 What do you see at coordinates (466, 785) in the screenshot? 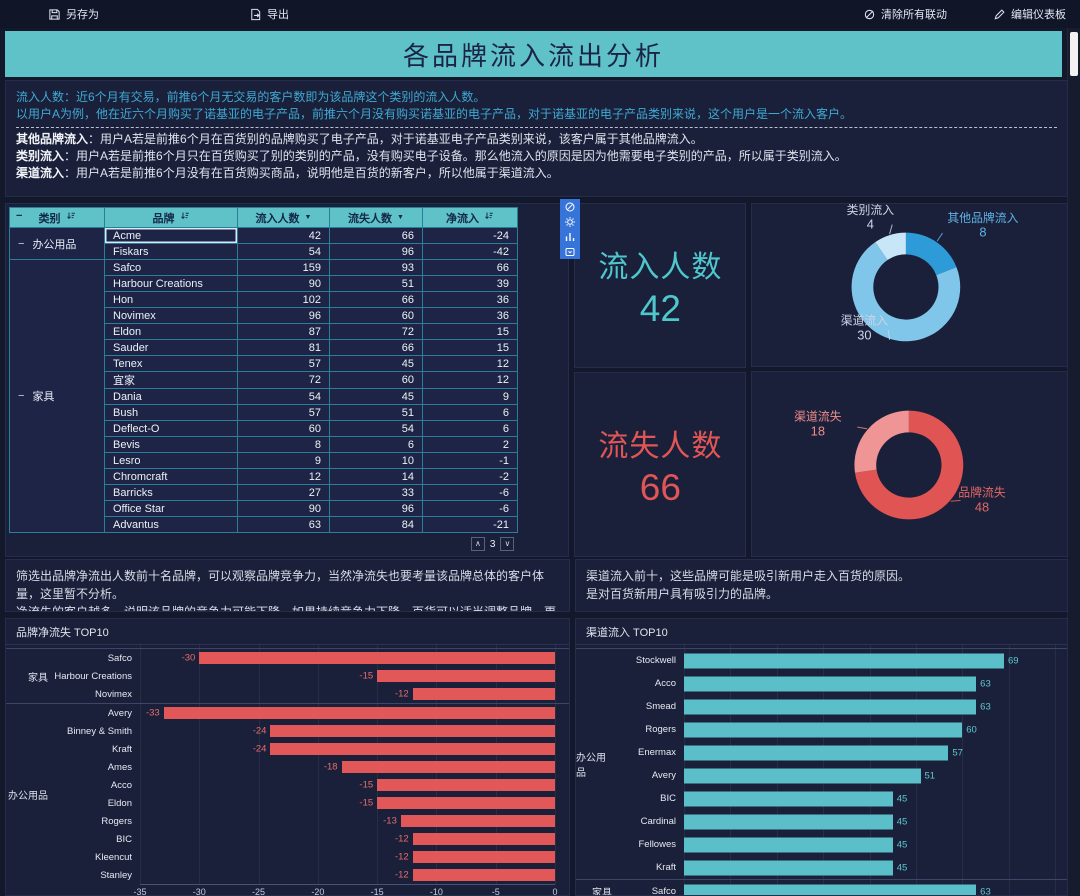
I see `bar-Acco` at bounding box center [466, 785].